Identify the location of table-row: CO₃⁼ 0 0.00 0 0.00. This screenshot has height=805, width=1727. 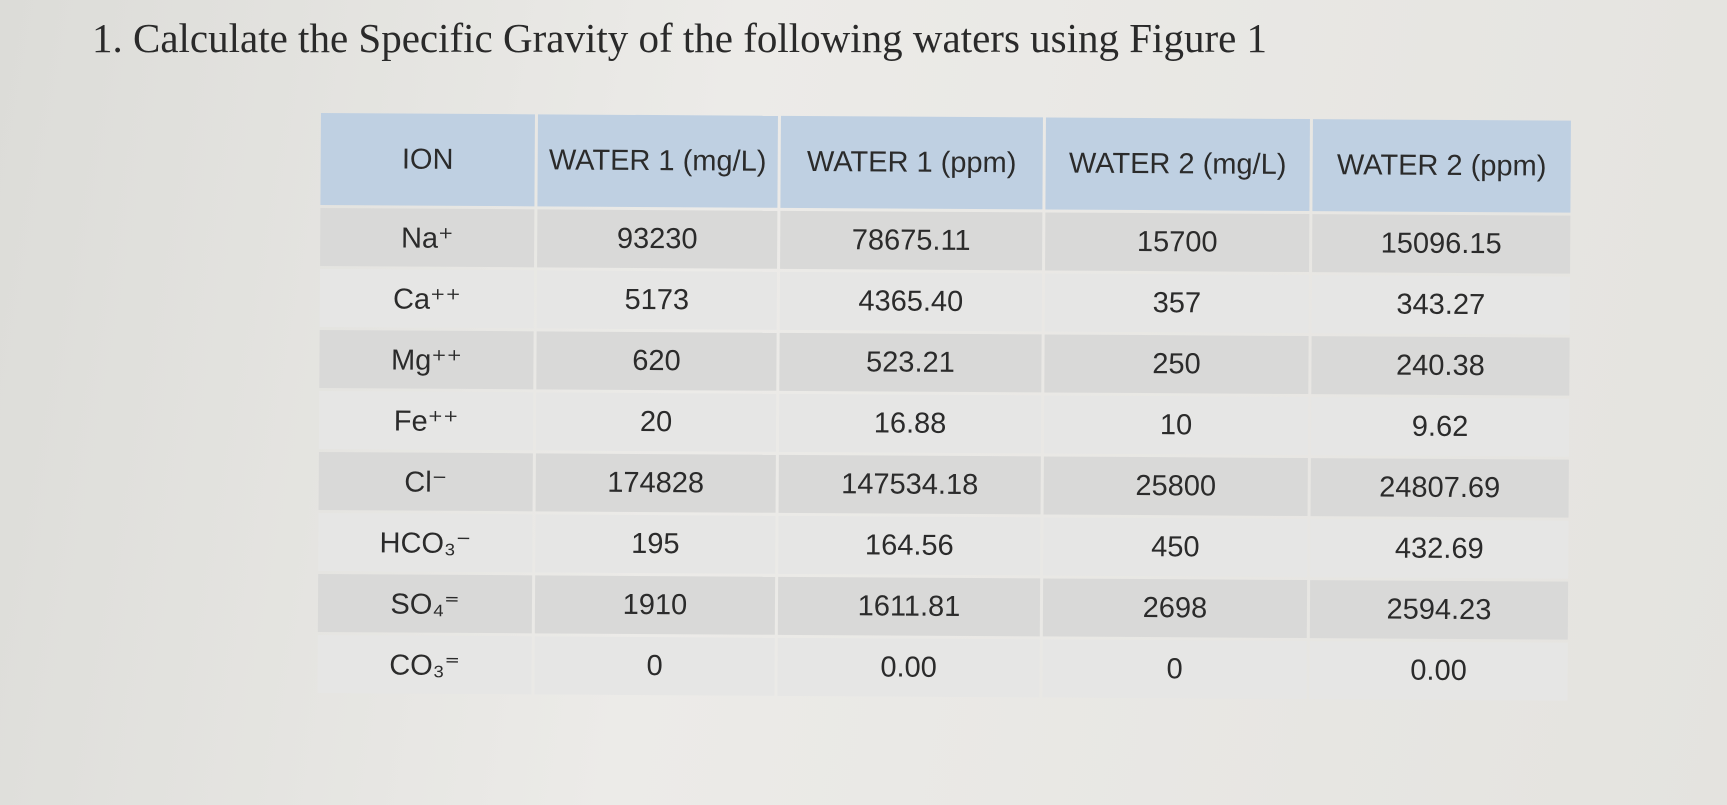
(942, 668).